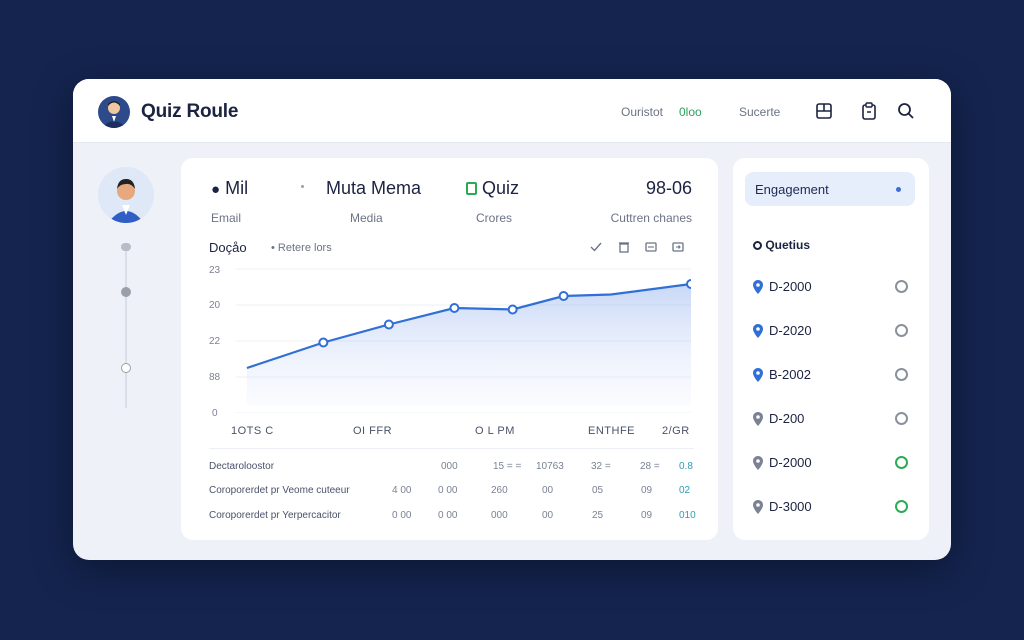  What do you see at coordinates (252, 431) in the screenshot?
I see `x-tick: 1OTS C` at bounding box center [252, 431].